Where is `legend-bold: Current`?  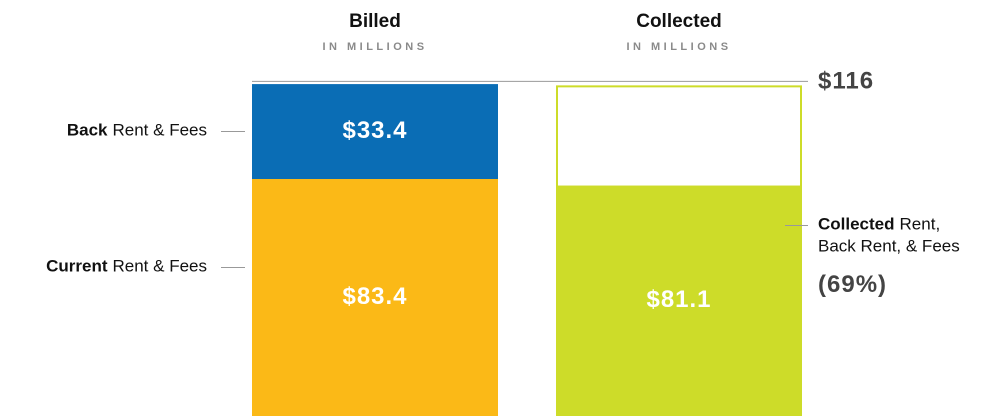
legend-bold: Current is located at coordinates (77, 266).